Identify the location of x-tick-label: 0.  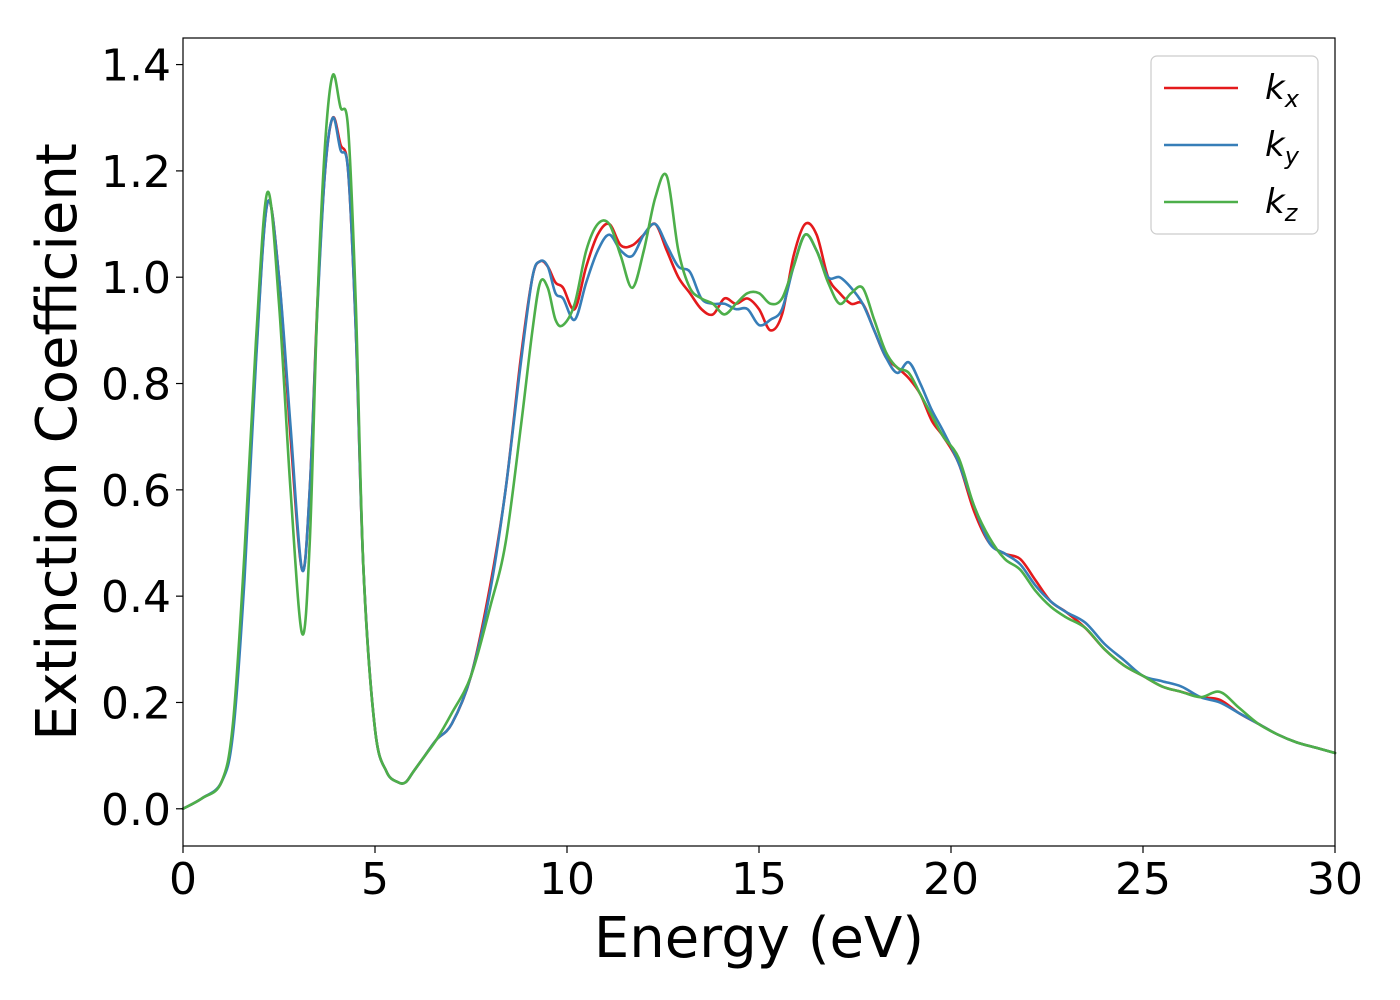
(183, 879).